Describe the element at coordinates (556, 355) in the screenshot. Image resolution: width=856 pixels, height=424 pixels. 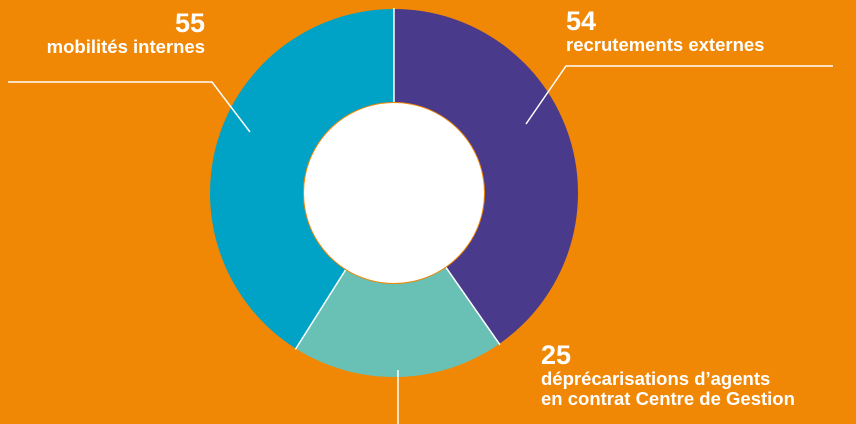
I see `value-deprecarisations: 25` at that location.